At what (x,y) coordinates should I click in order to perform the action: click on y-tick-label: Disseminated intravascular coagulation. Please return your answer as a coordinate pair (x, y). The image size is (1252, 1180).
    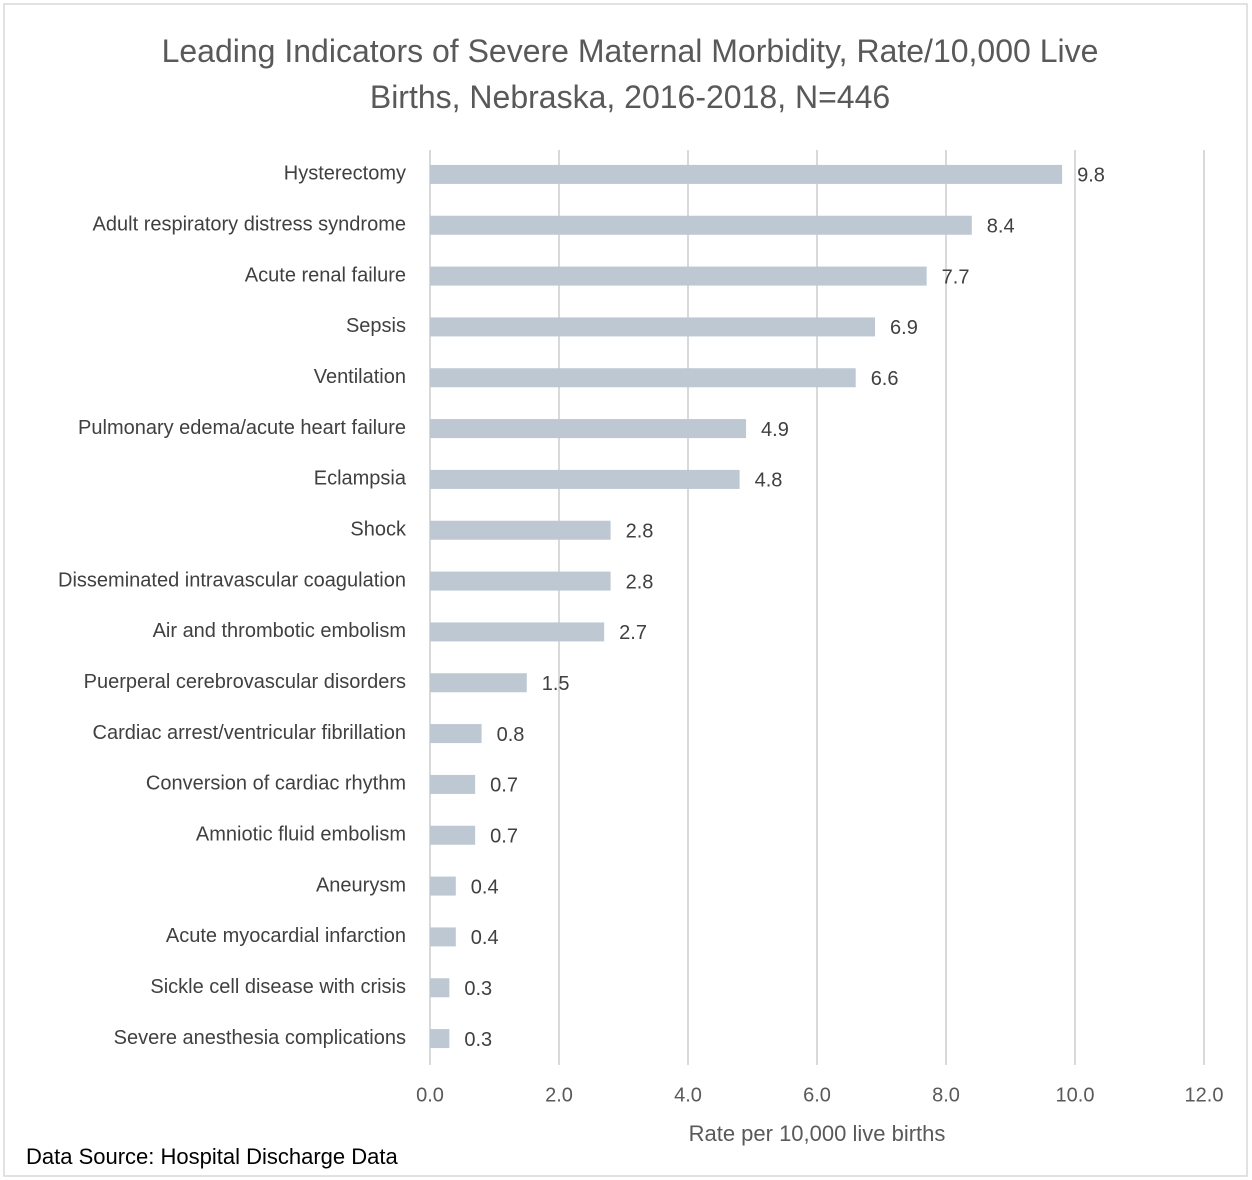
    Looking at the image, I should click on (232, 580).